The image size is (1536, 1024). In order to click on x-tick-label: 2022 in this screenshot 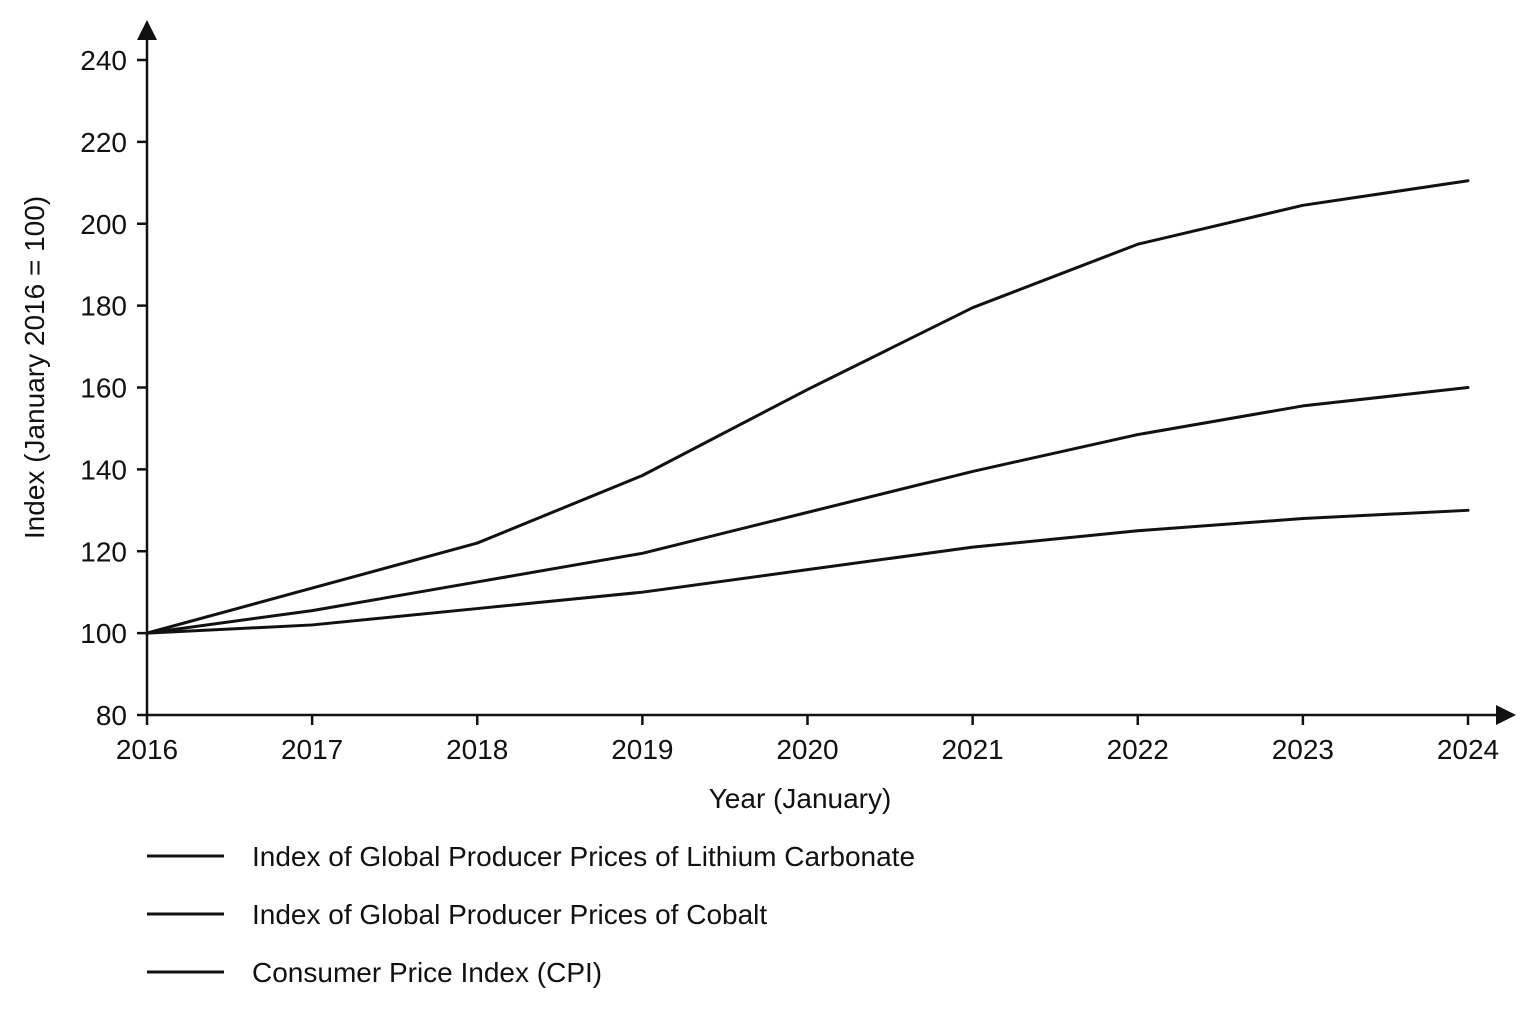, I will do `click(1138, 749)`.